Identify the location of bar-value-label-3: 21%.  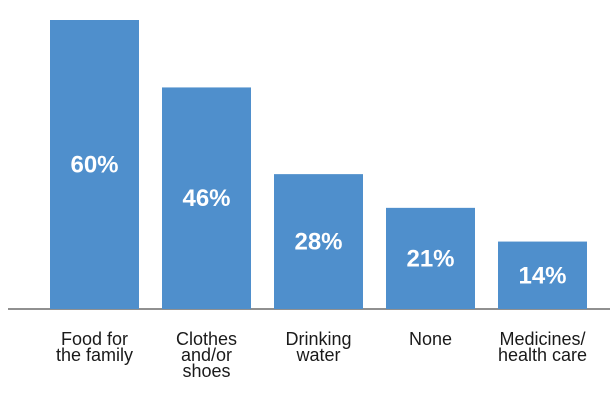
(430, 258).